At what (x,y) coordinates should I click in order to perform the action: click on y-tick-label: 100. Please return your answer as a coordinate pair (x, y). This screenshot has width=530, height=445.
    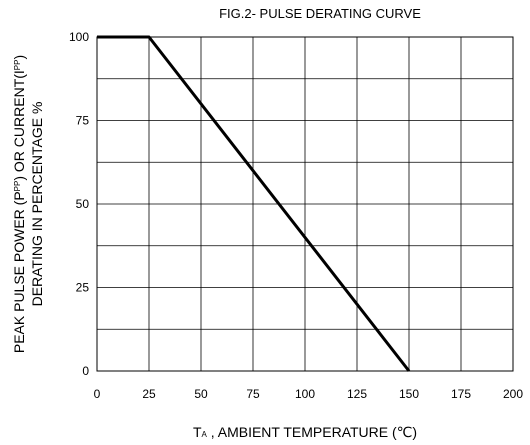
    Looking at the image, I should click on (79, 37).